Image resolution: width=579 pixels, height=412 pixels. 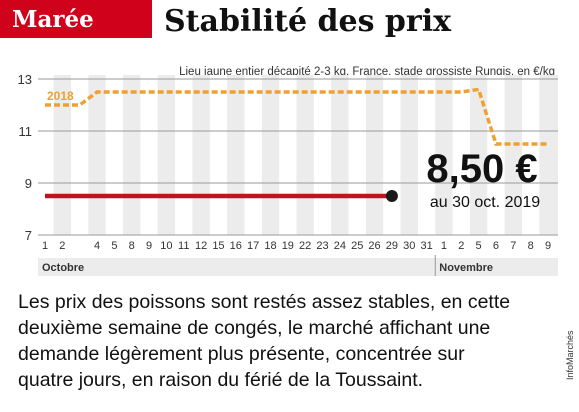 What do you see at coordinates (288, 246) in the screenshot?
I see `x-tick-label: 19` at bounding box center [288, 246].